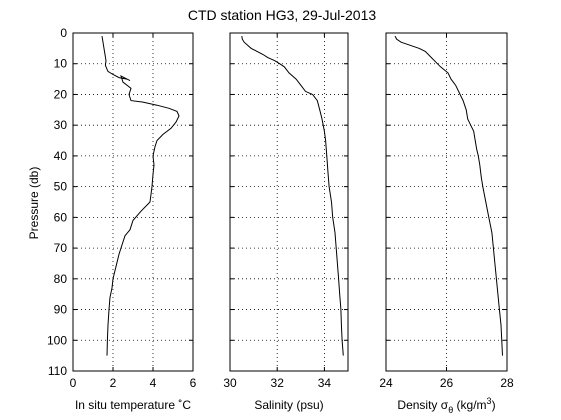 This screenshot has width=561, height=420. I want to click on y-tick-label: 10, so click(61, 64).